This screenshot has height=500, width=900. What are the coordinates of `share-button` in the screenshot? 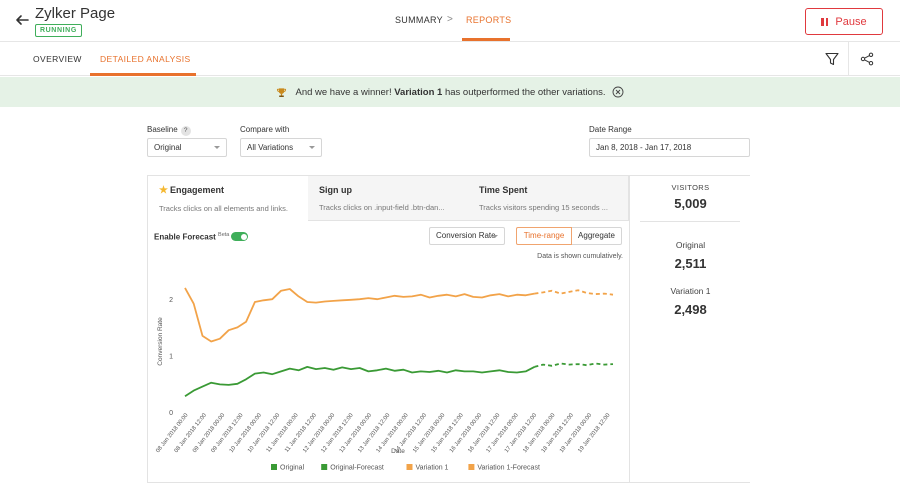 It's located at (867, 59).